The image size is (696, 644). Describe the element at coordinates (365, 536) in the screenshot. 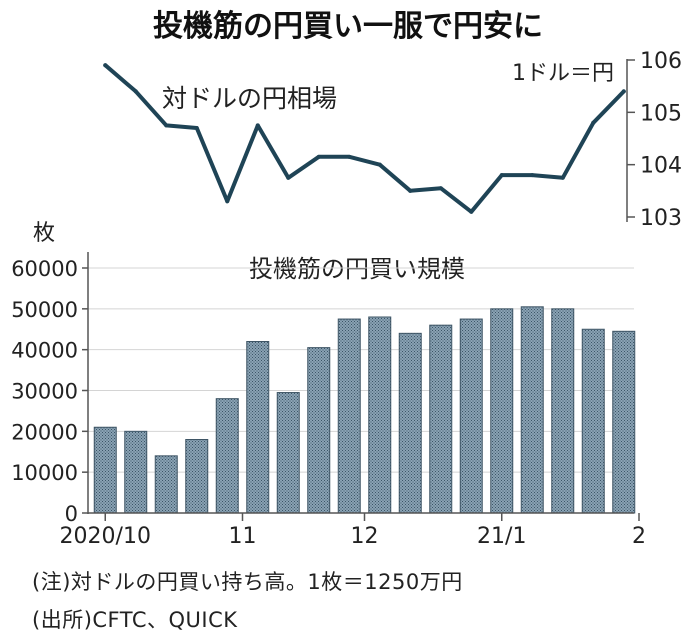

I see `bar-x-tick-label: 12` at that location.